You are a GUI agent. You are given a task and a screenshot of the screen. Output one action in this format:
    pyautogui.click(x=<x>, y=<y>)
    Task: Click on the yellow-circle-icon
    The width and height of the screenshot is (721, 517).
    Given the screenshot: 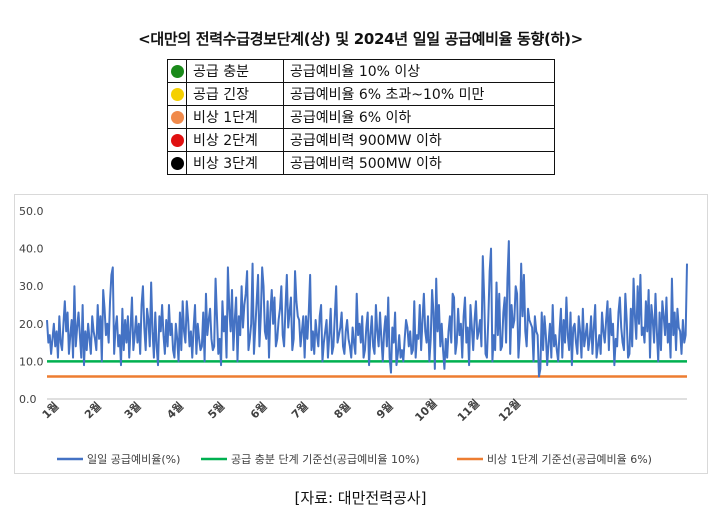 What is the action you would take?
    pyautogui.click(x=177, y=94)
    